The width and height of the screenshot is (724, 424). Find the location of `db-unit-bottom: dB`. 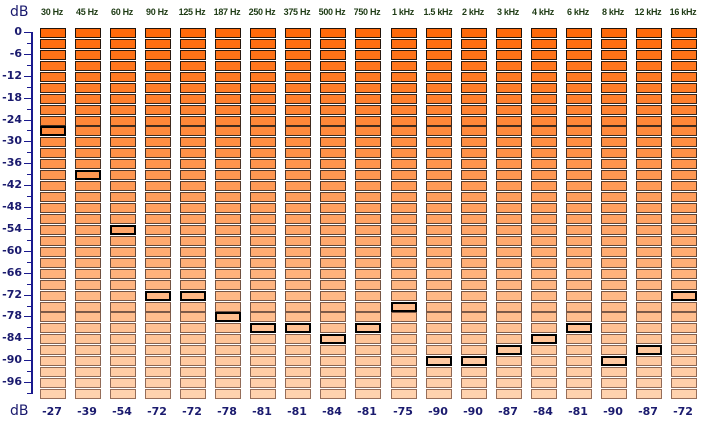

db-unit-bottom: dB is located at coordinates (19, 411).